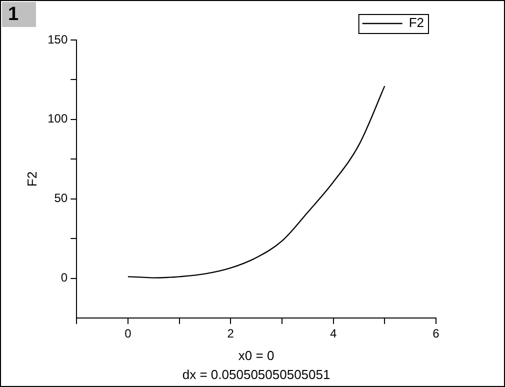  What do you see at coordinates (32, 179) in the screenshot?
I see `y-axis-title: F2` at bounding box center [32, 179].